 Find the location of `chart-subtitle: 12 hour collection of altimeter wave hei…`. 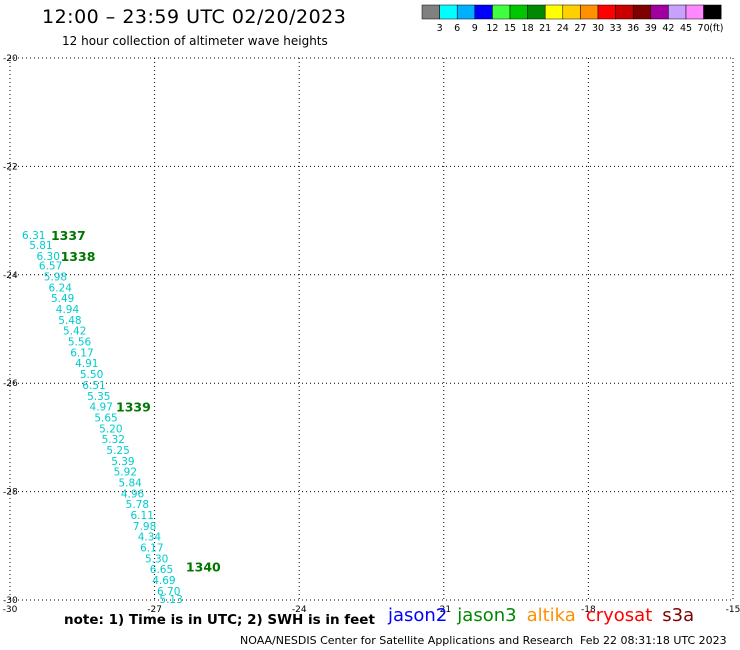

chart-subtitle: 12 hour collection of altimeter wave hei… is located at coordinates (195, 41).